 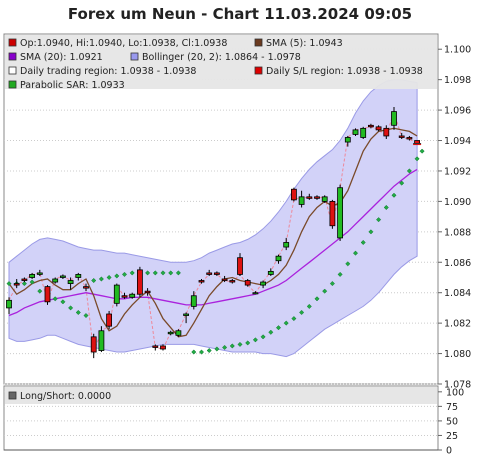 I want to click on y-tick-label: 1.096, so click(x=457, y=111).